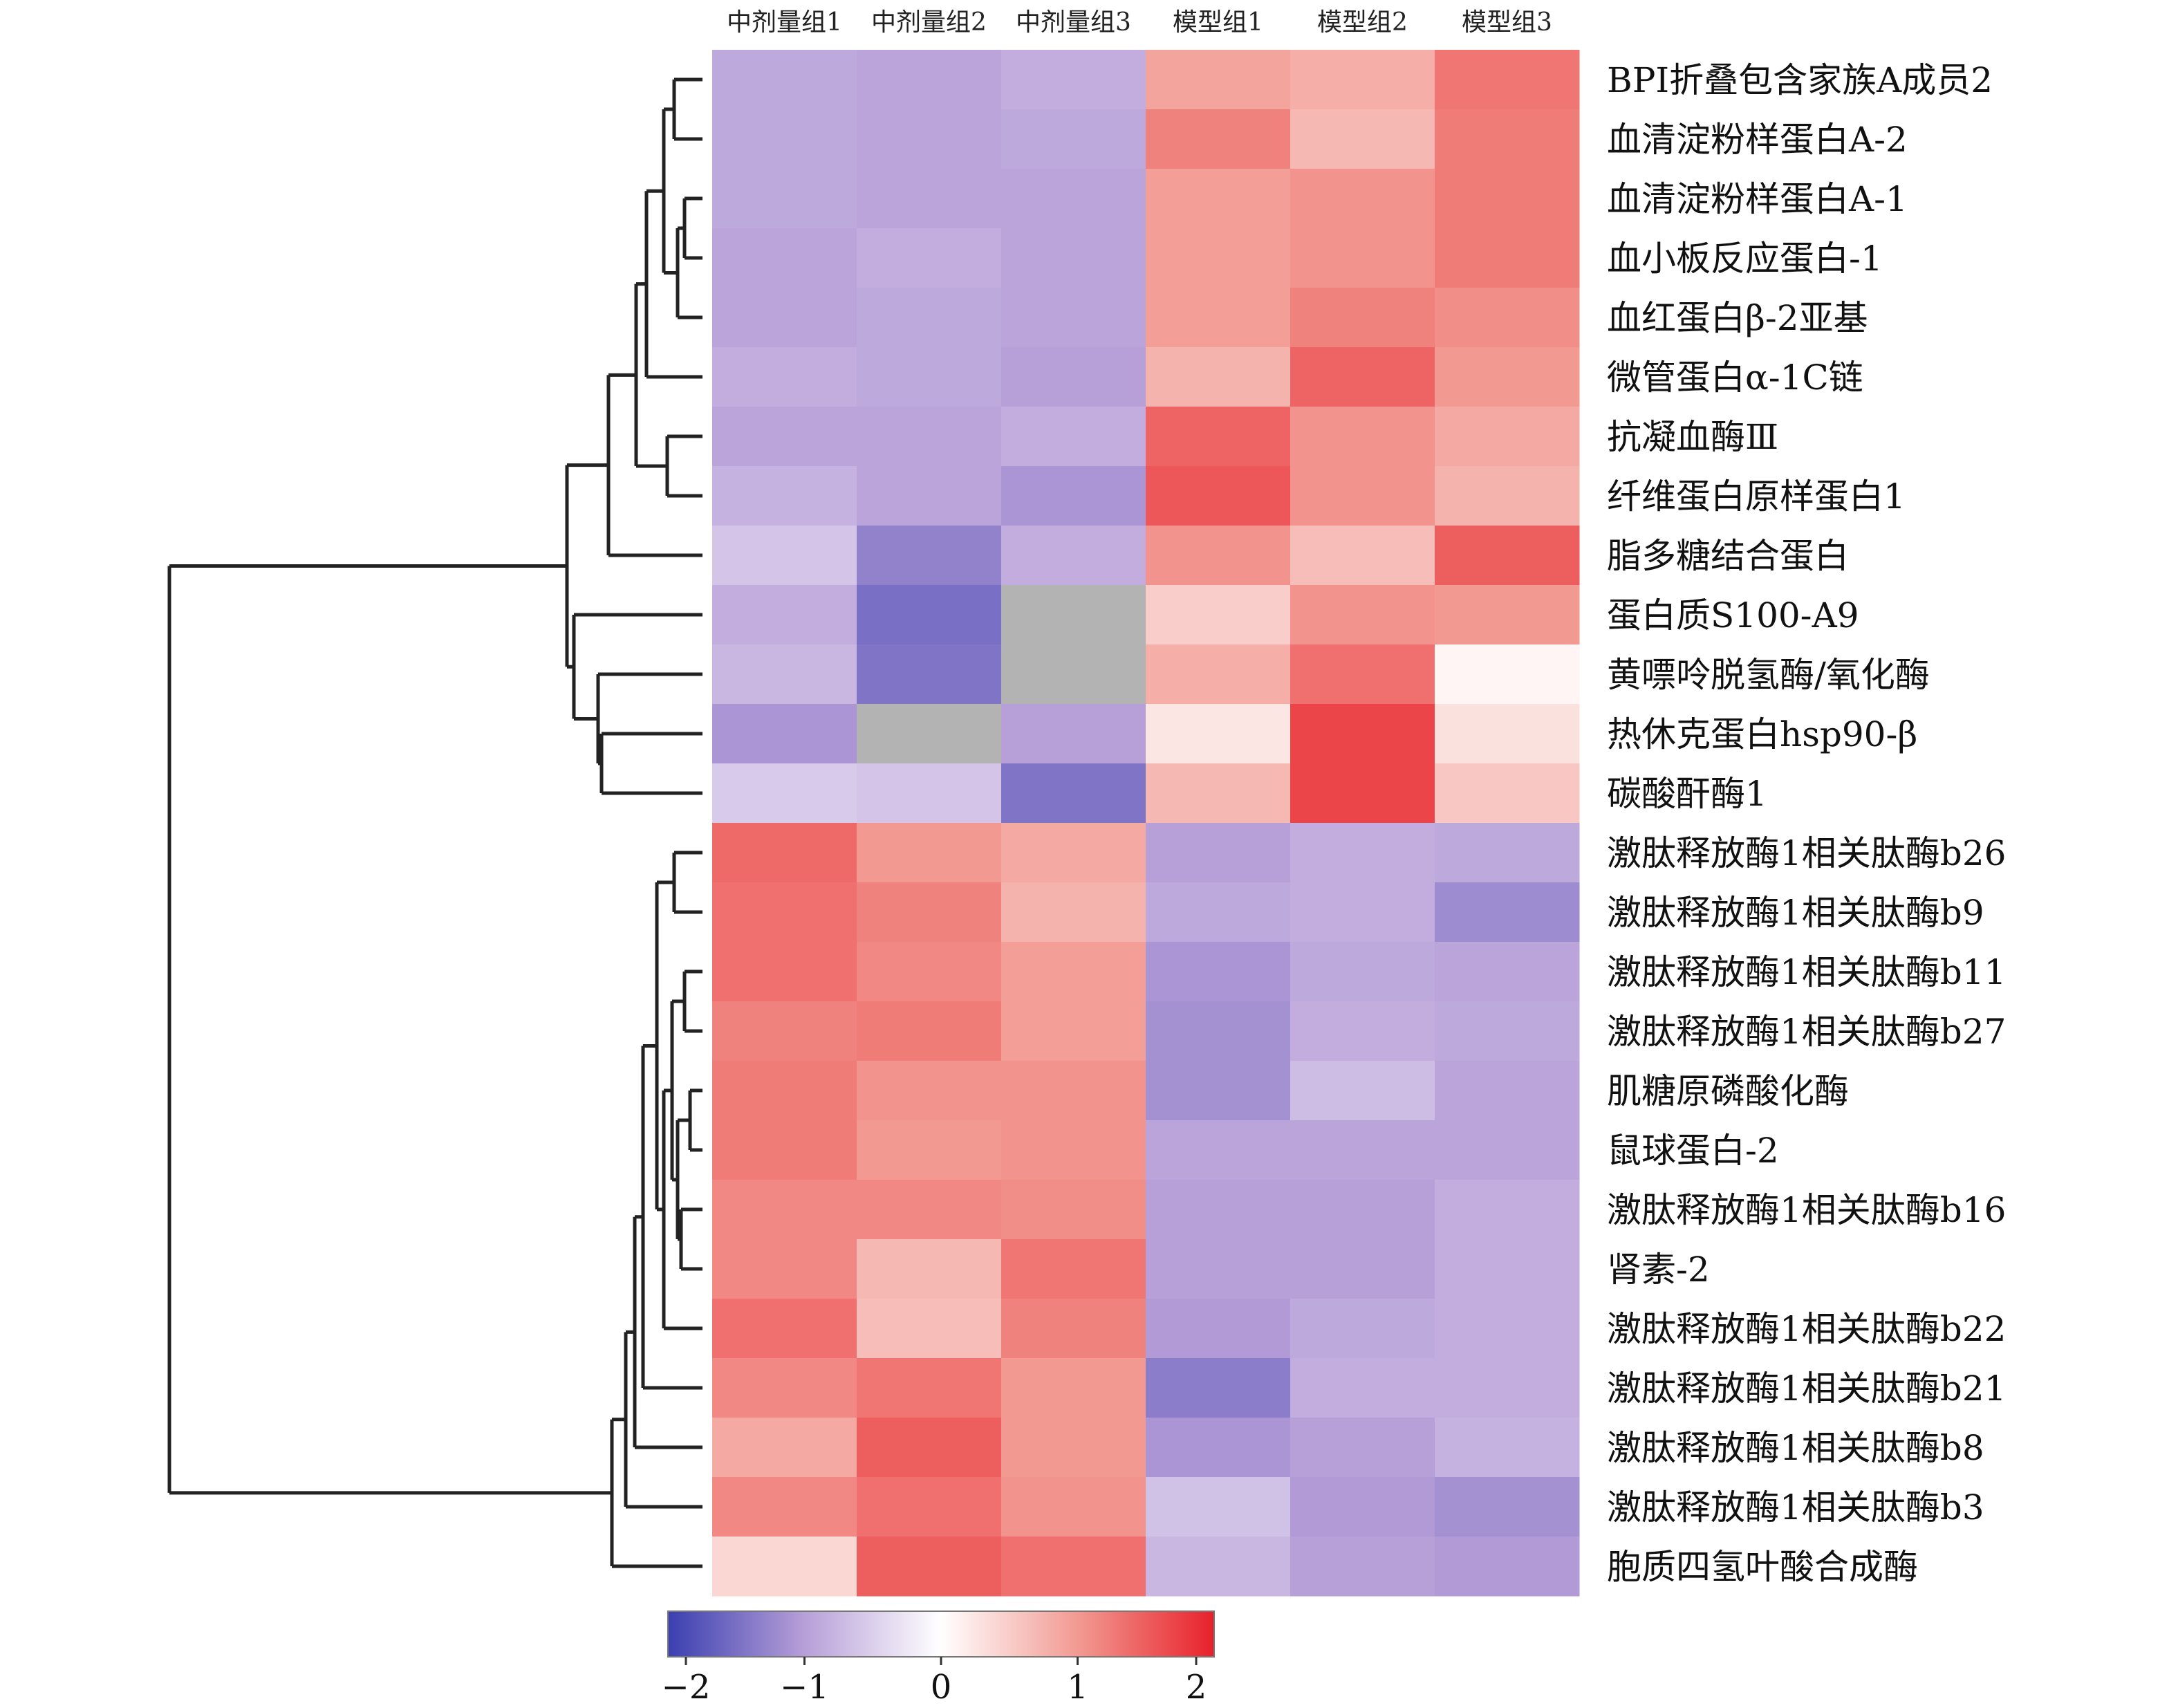 The height and width of the screenshot is (1708, 2178). What do you see at coordinates (1362, 22) in the screenshot?
I see `column-label: 模型组2` at bounding box center [1362, 22].